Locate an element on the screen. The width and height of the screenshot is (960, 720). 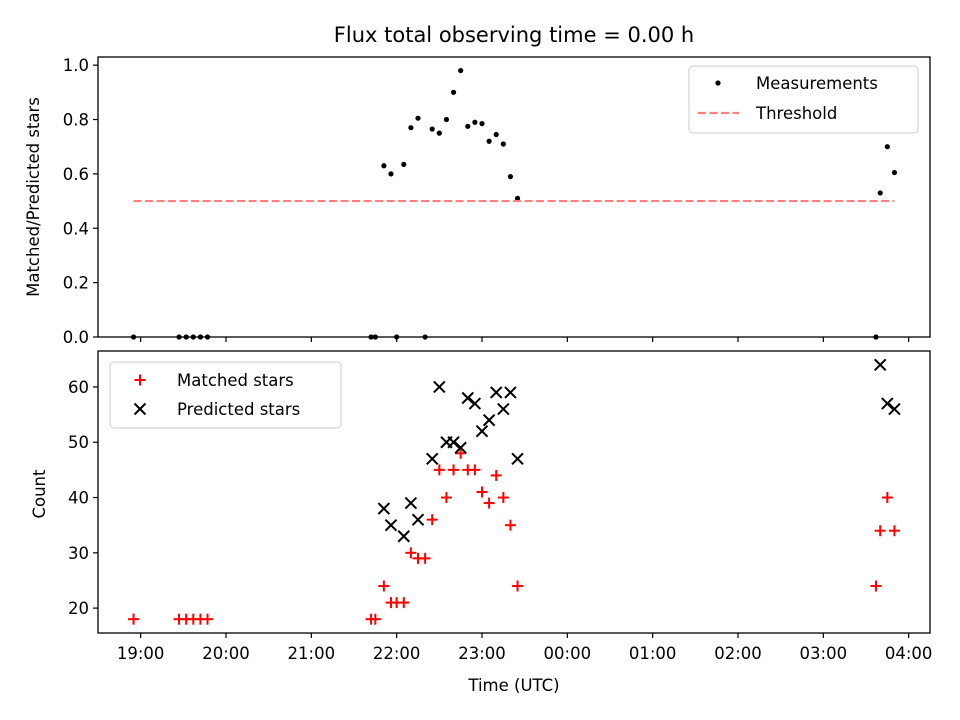
x-tick-label: 01:00 is located at coordinates (653, 653).